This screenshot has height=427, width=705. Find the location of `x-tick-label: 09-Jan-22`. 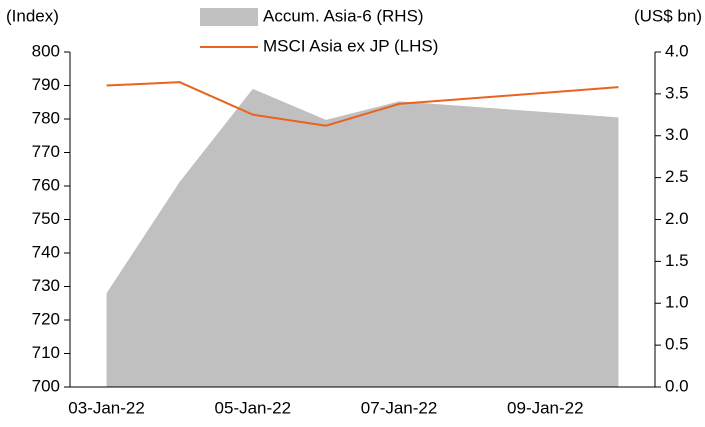

x-tick-label: 09-Jan-22 is located at coordinates (545, 407).